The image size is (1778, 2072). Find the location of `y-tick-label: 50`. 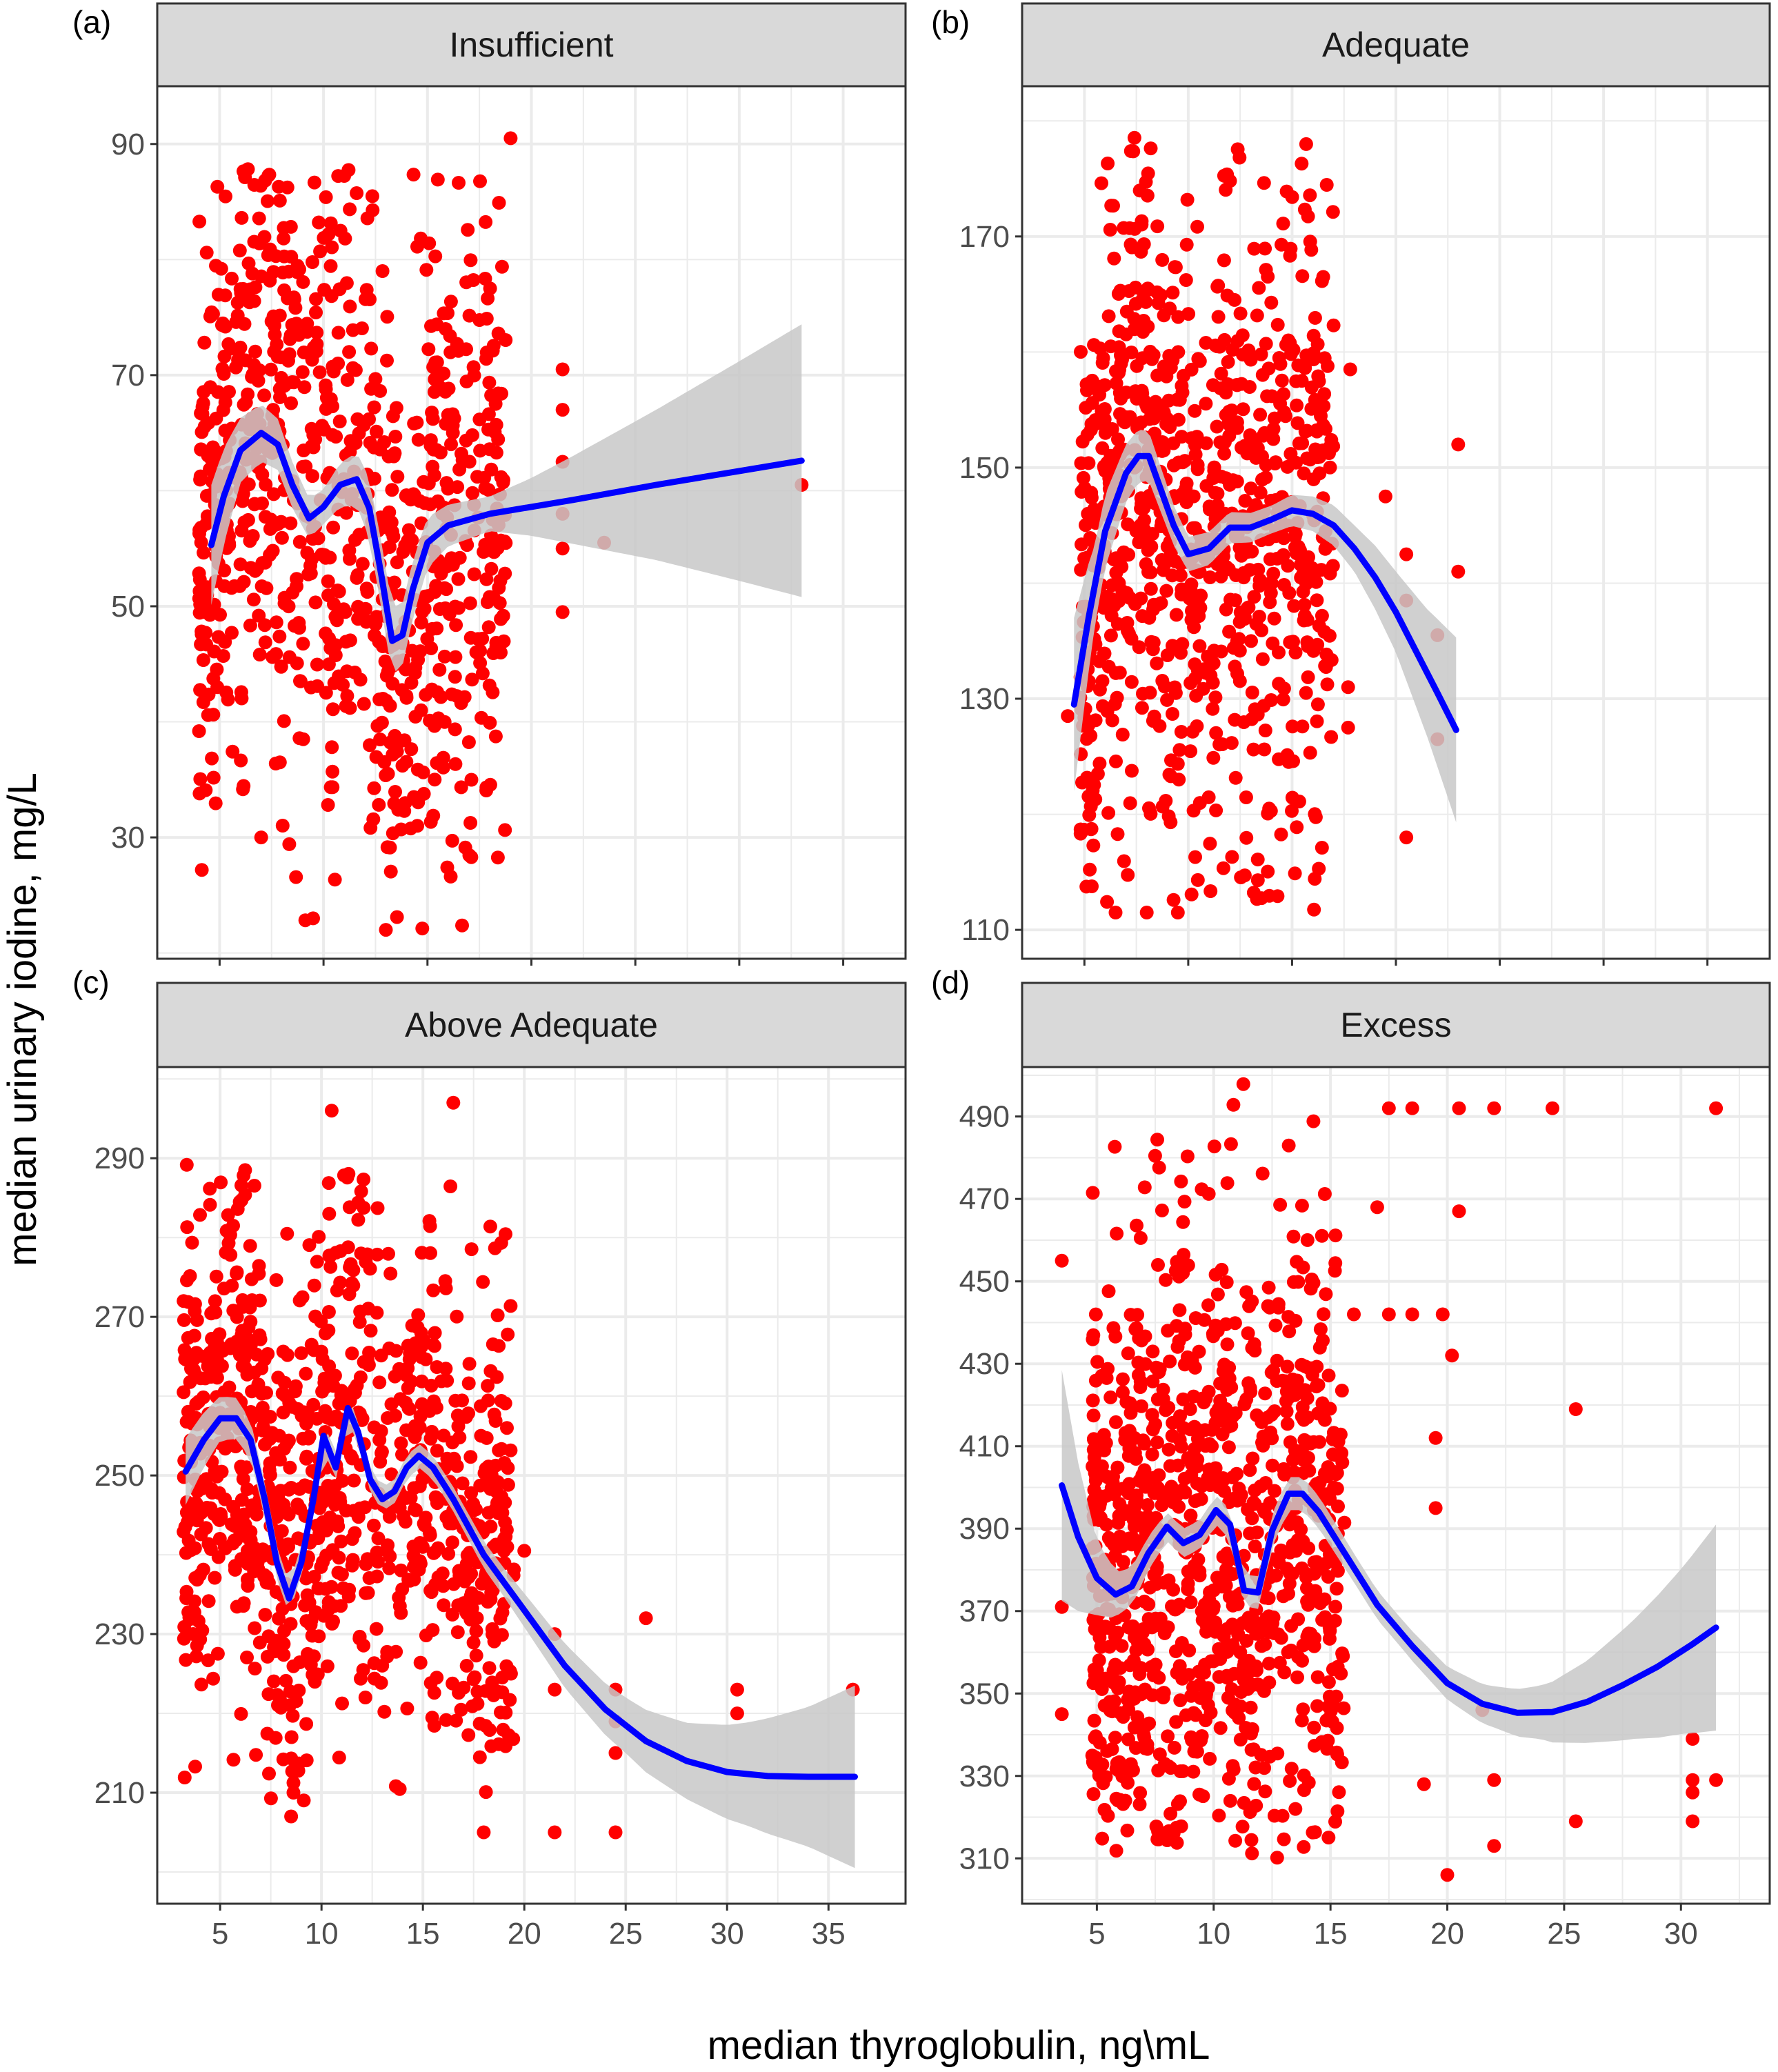

y-tick-label: 50 is located at coordinates (128, 607).